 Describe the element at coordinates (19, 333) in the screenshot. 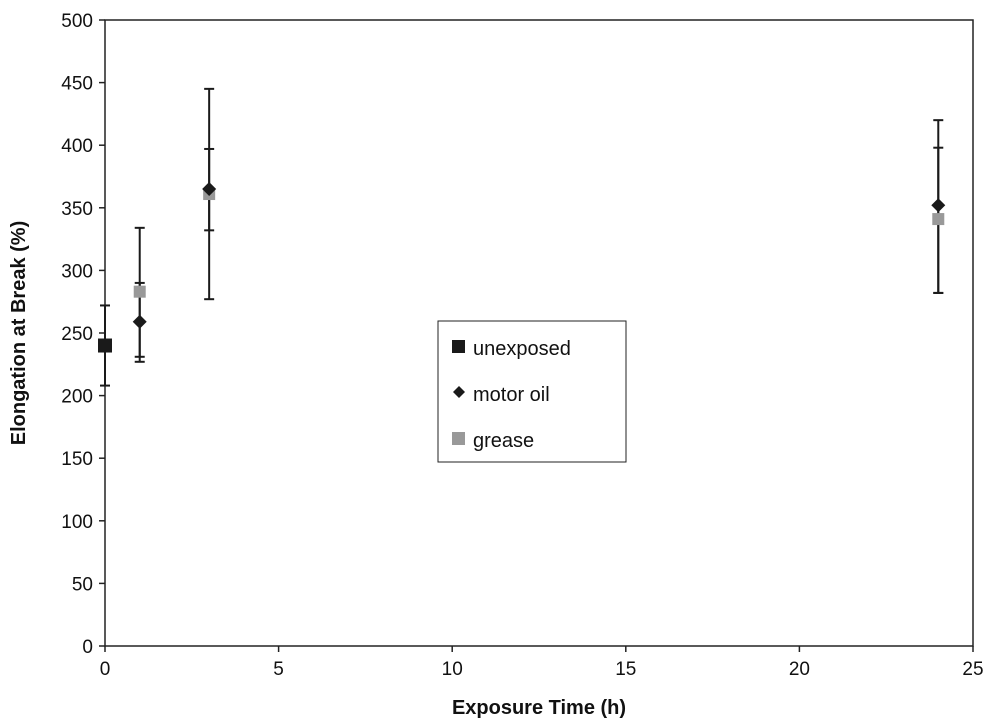

I see `y-axis-title: Elongation at Break (%)` at that location.